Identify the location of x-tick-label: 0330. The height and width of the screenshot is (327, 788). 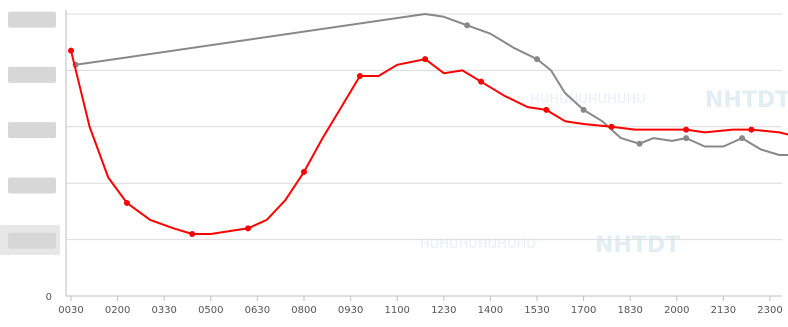
(163, 310).